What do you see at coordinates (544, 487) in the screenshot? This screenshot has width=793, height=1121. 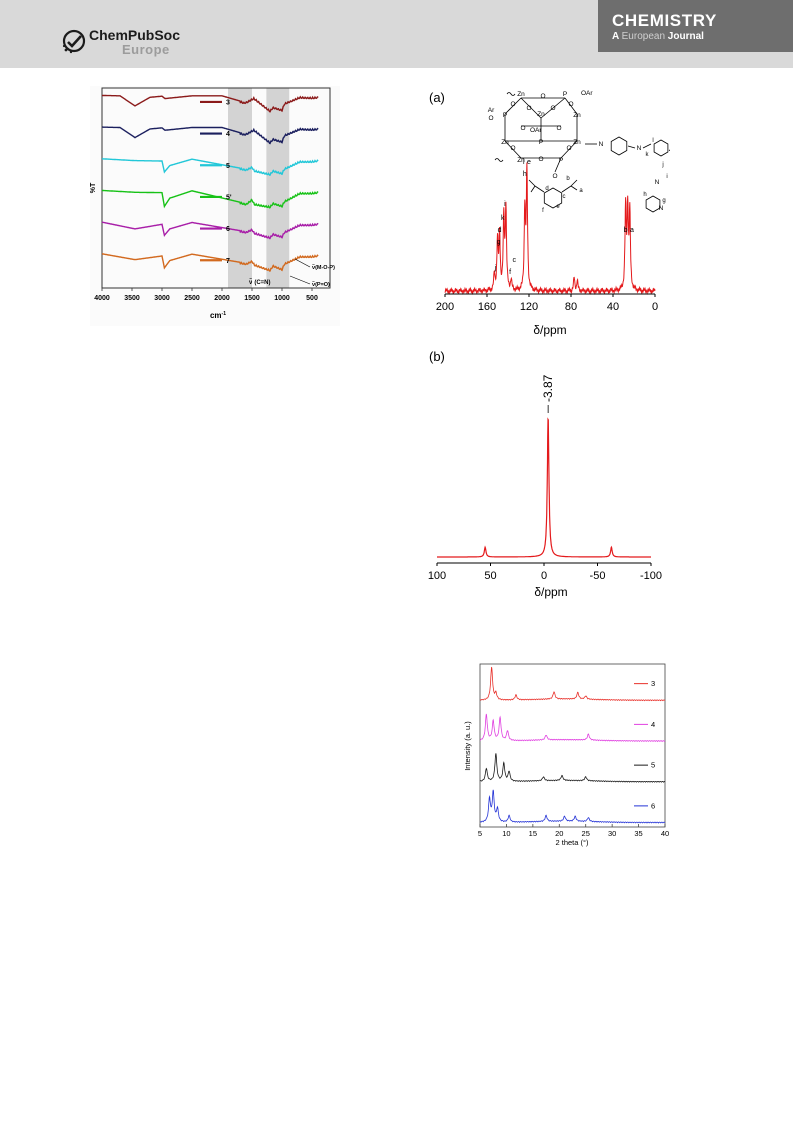 I see `p31-spectrum-line` at bounding box center [544, 487].